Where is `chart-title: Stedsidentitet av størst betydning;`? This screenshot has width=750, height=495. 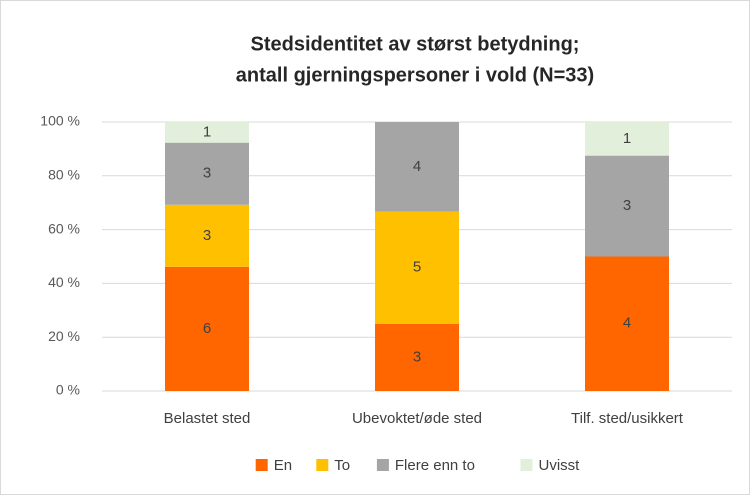
chart-title: Stedsidentitet av størst betydning; is located at coordinates (415, 44).